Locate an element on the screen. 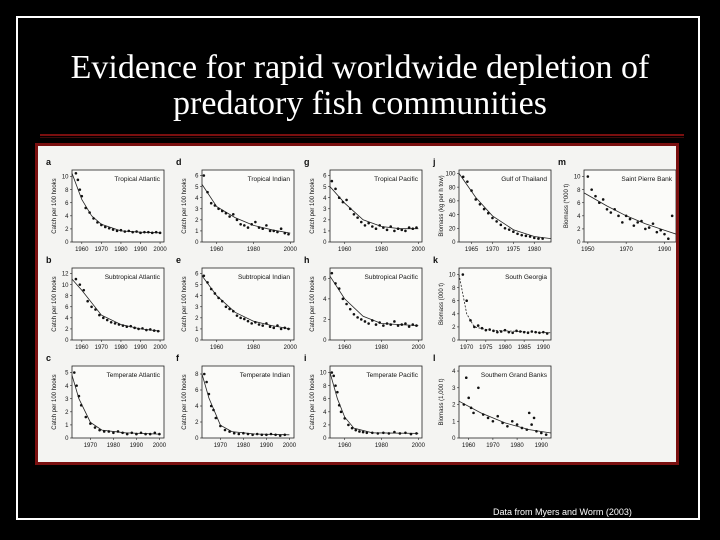 This screenshot has height=540, width=720. source-citation: Data from Myers and Worm (2003) is located at coordinates (562, 512).